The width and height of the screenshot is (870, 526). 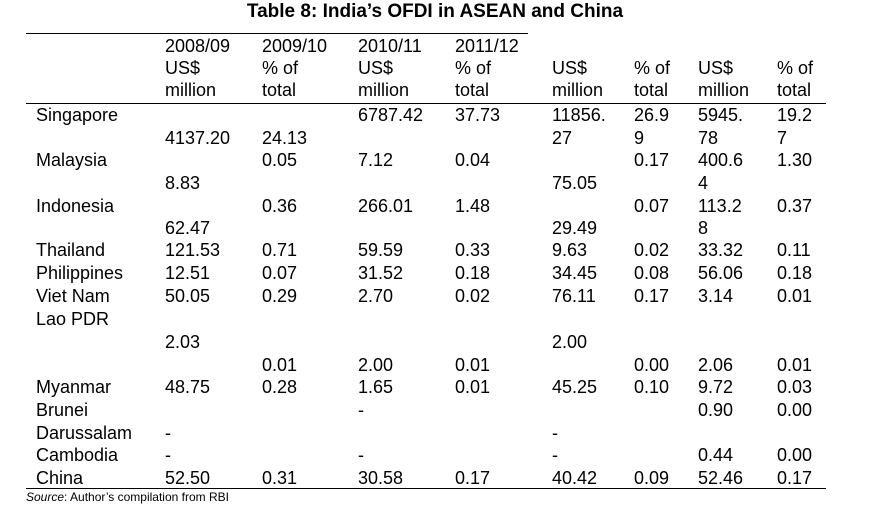 What do you see at coordinates (198, 138) in the screenshot?
I see `cell: 4137.20` at bounding box center [198, 138].